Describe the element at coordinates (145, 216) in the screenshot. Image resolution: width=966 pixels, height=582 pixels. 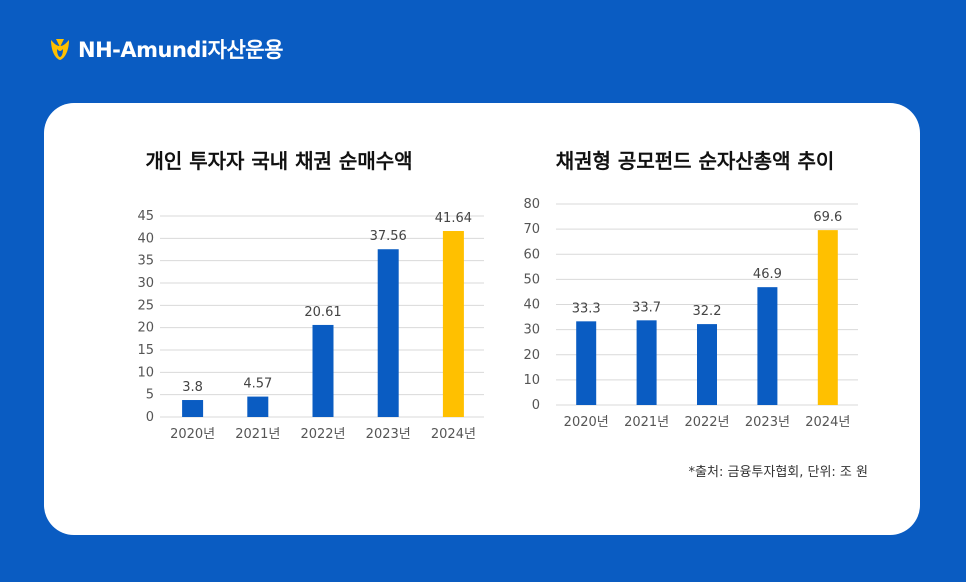
I see `y-tick-label: 45` at that location.